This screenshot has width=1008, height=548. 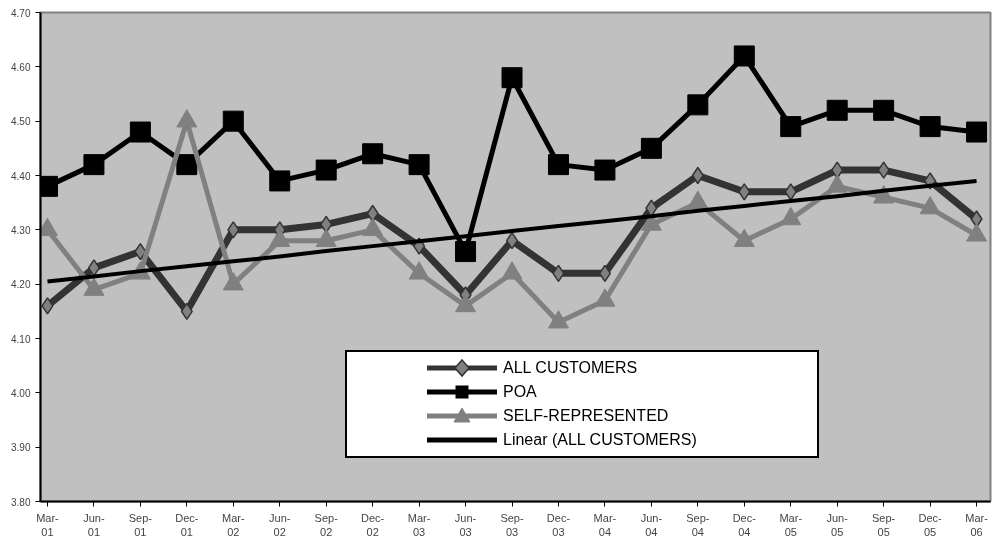 What do you see at coordinates (586, 415) in the screenshot?
I see `legend-label: SELF-REPRESENTED` at bounding box center [586, 415].